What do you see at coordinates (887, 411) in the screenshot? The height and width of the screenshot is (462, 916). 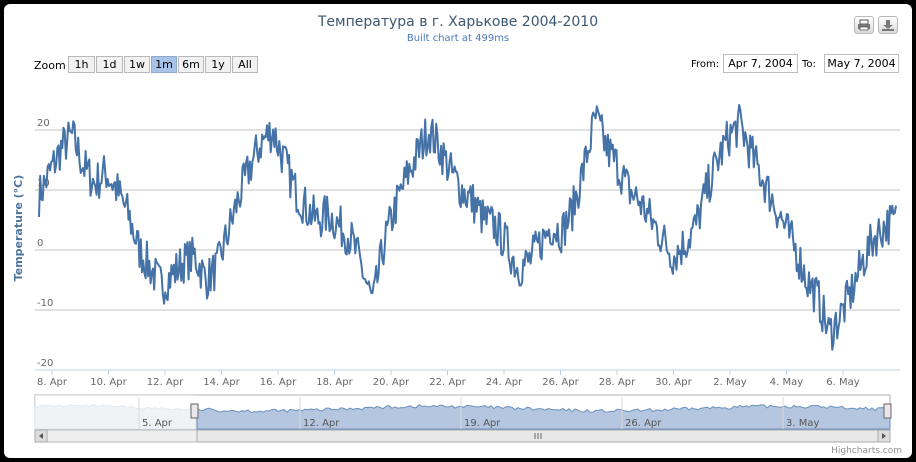 I see `navigator-handle-right` at bounding box center [887, 411].